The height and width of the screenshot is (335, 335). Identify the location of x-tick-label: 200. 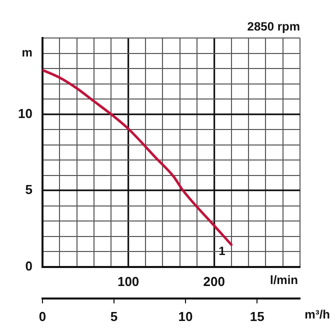
(214, 282).